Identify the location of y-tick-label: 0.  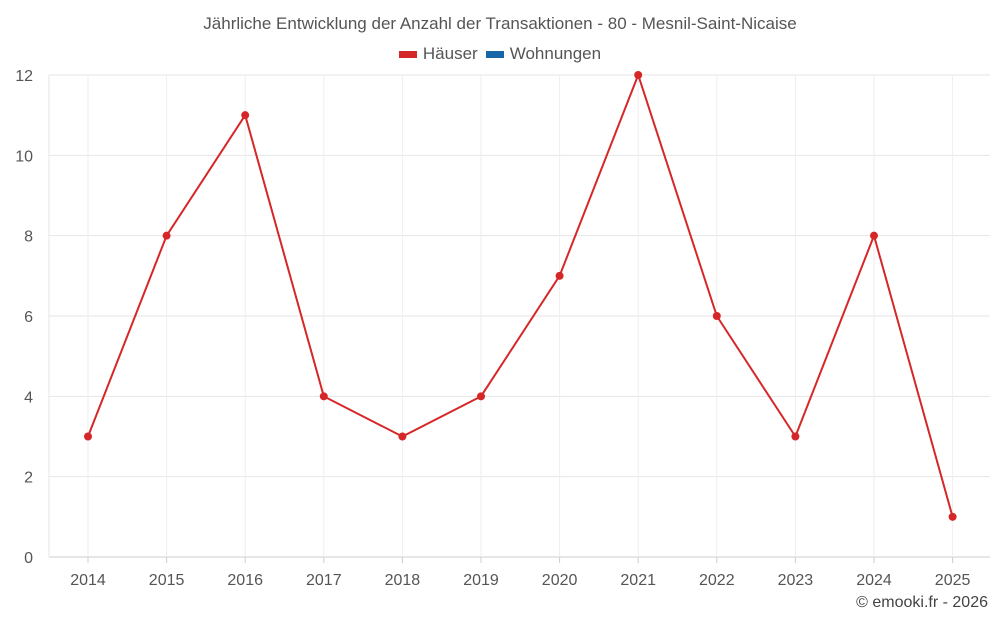
(28, 558).